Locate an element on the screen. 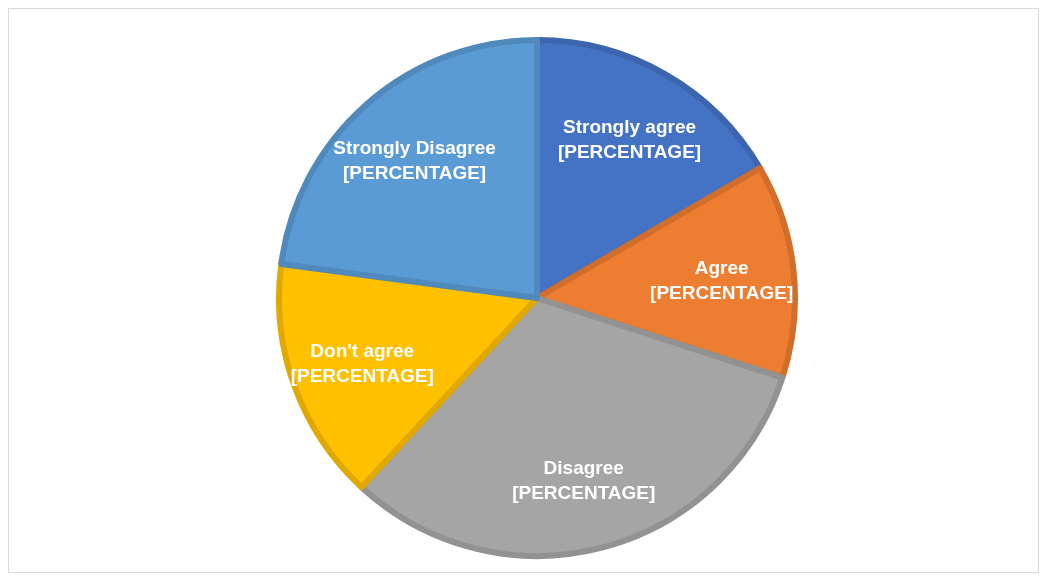 This screenshot has height=581, width=1047. pie-slice is located at coordinates (409, 169).